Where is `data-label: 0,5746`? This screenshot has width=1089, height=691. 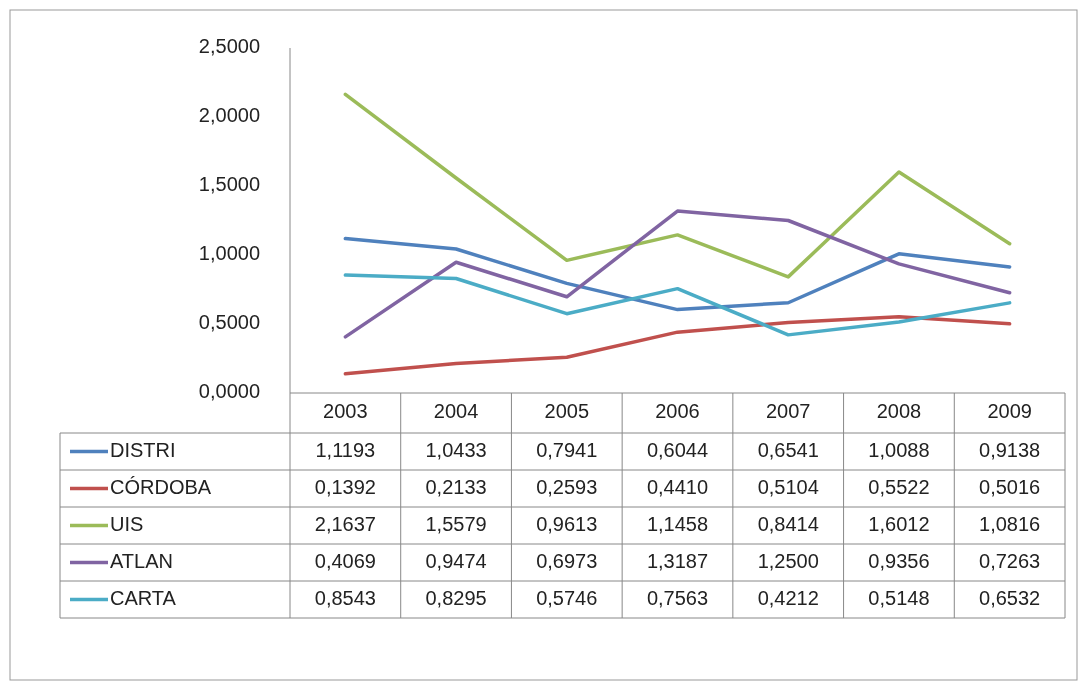
data-label: 0,5746 is located at coordinates (567, 597).